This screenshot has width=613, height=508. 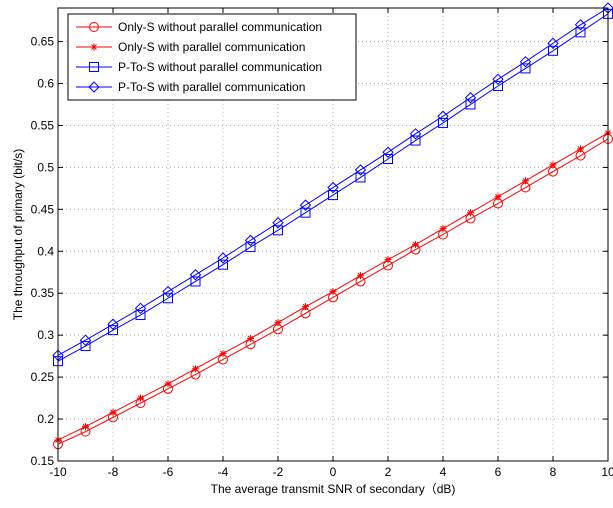 What do you see at coordinates (43, 461) in the screenshot?
I see `y-tick-label: 0.15` at bounding box center [43, 461].